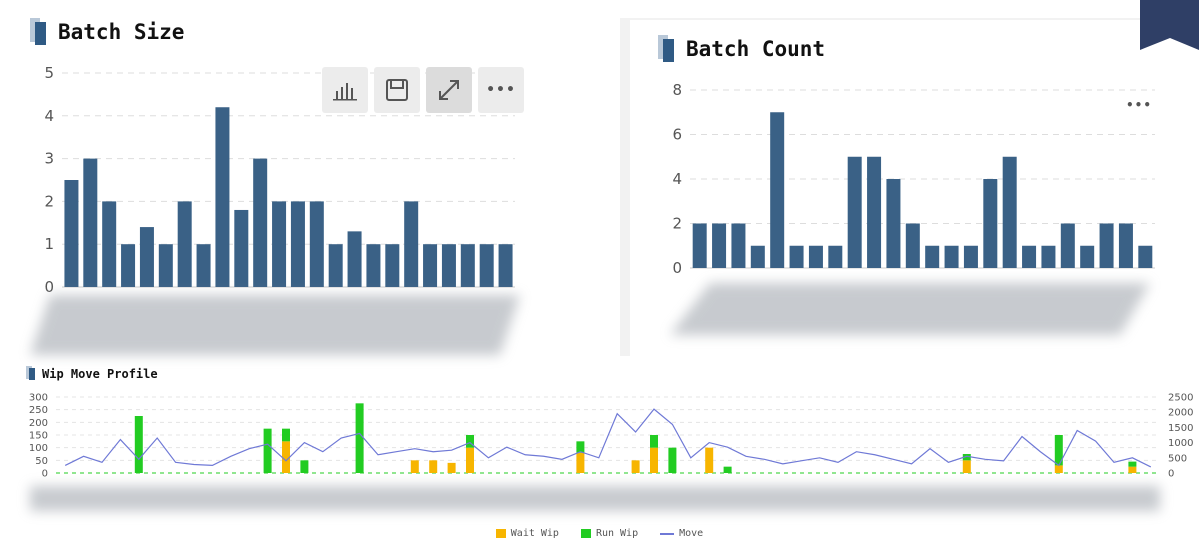 This screenshot has height=552, width=1199. Describe the element at coordinates (423, 90) in the screenshot. I see `chart-toolbar: •••` at that location.